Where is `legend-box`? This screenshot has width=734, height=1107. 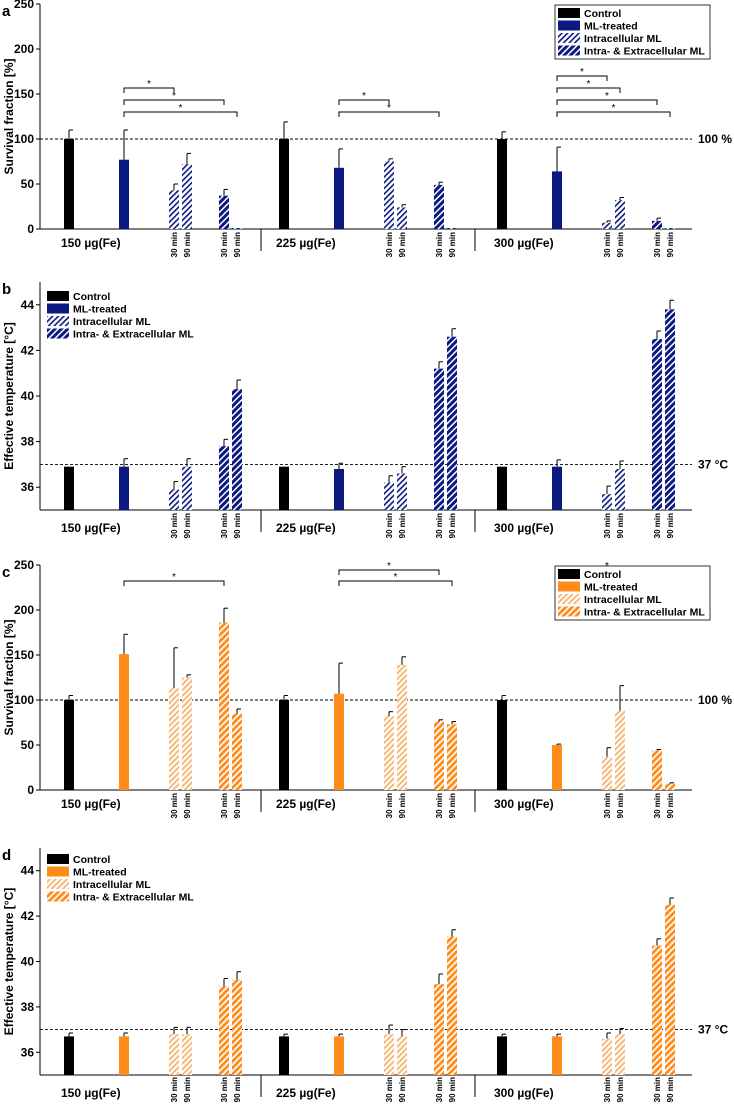
legend-box is located at coordinates (632, 593).